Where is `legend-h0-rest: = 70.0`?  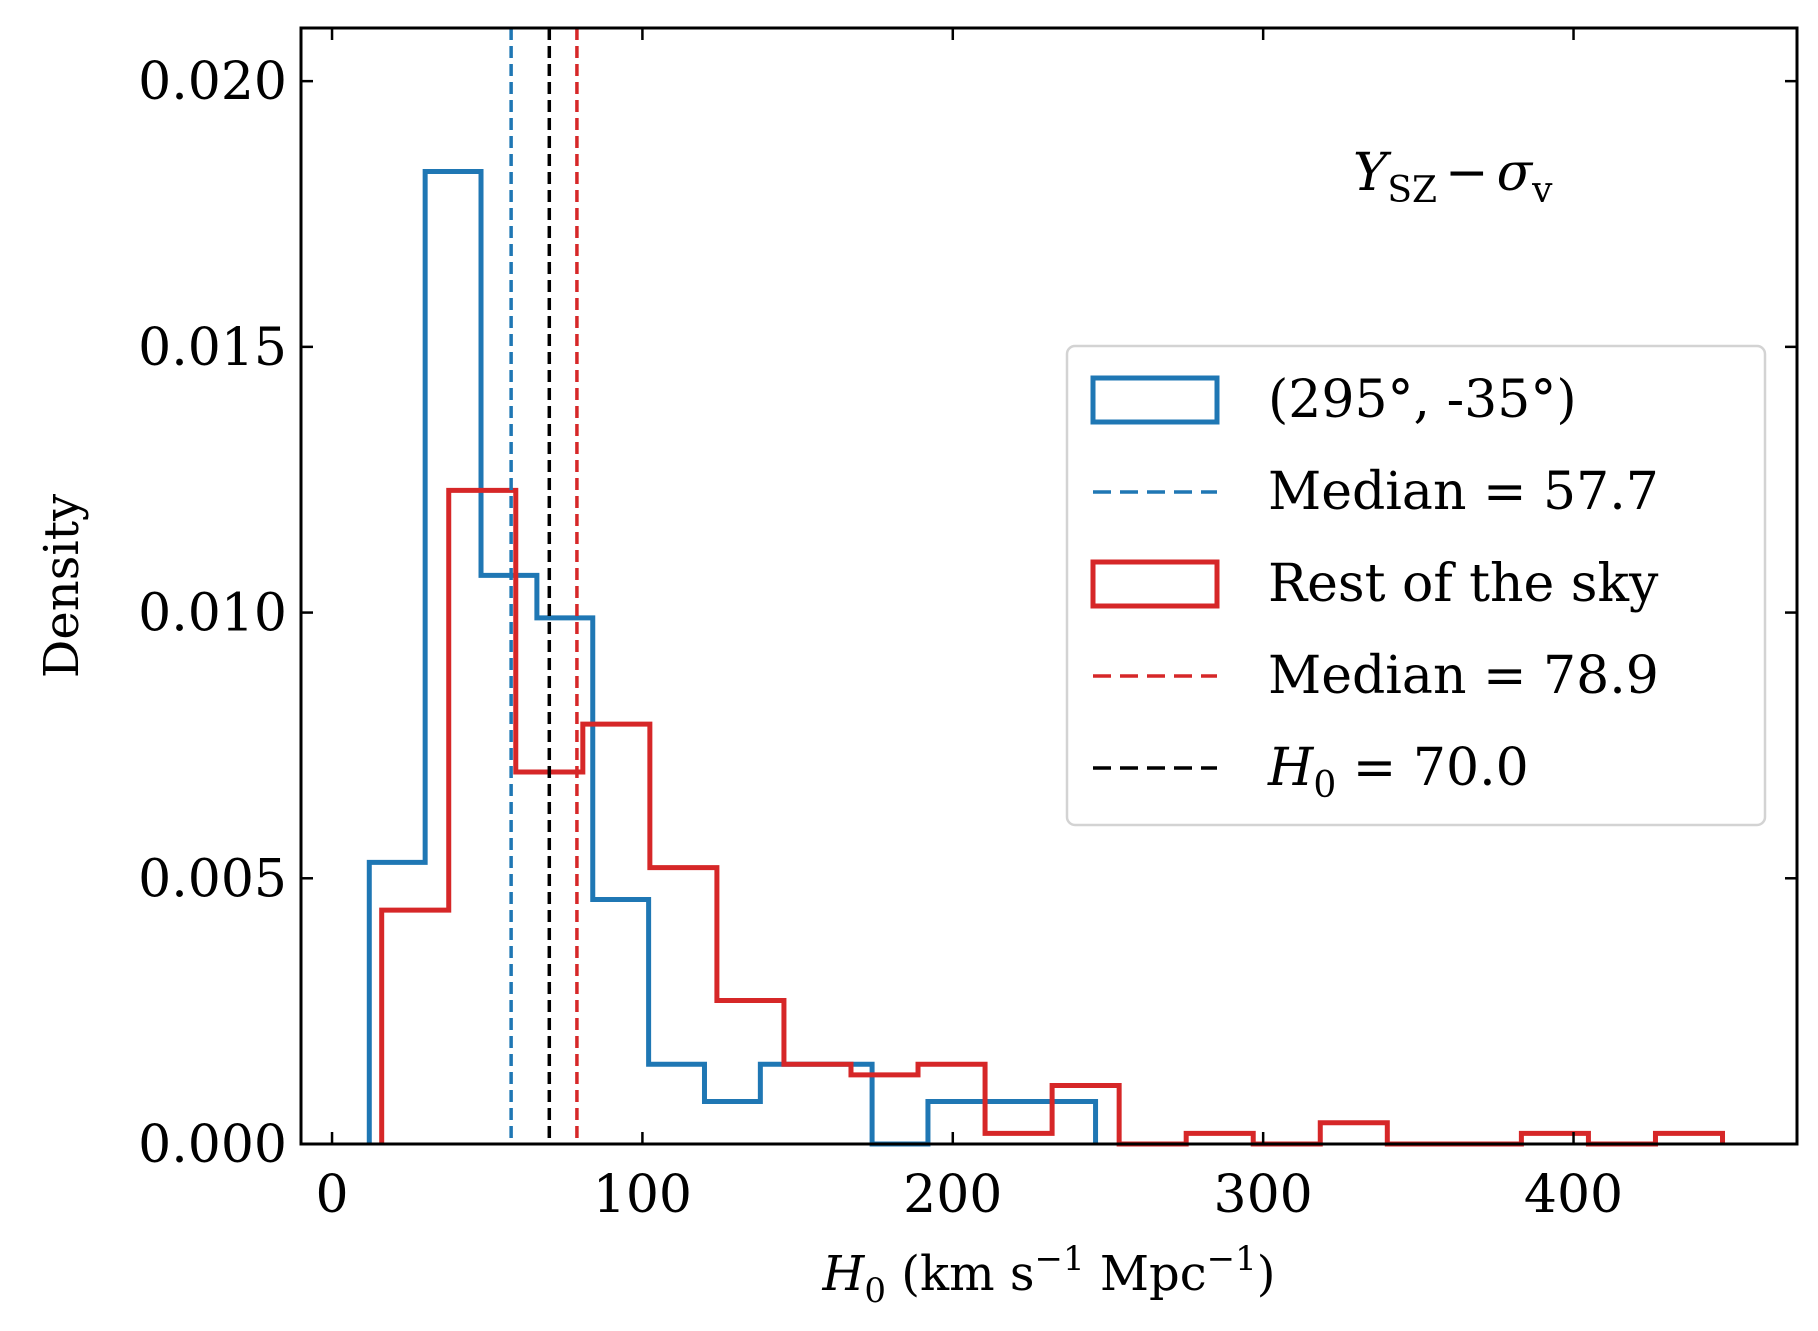 legend-h0-rest: = 70.0 is located at coordinates (1432, 768).